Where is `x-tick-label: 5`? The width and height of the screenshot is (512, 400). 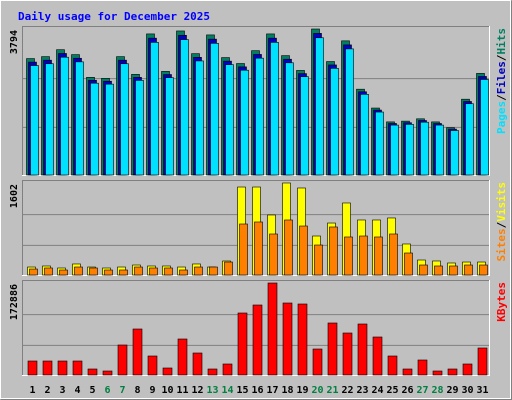 x-tick-label: 5 is located at coordinates (92, 390).